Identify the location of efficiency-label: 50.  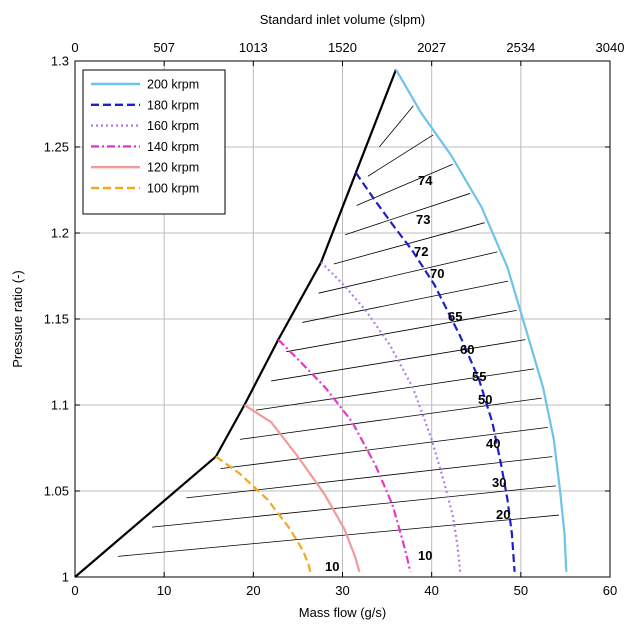
(485, 399).